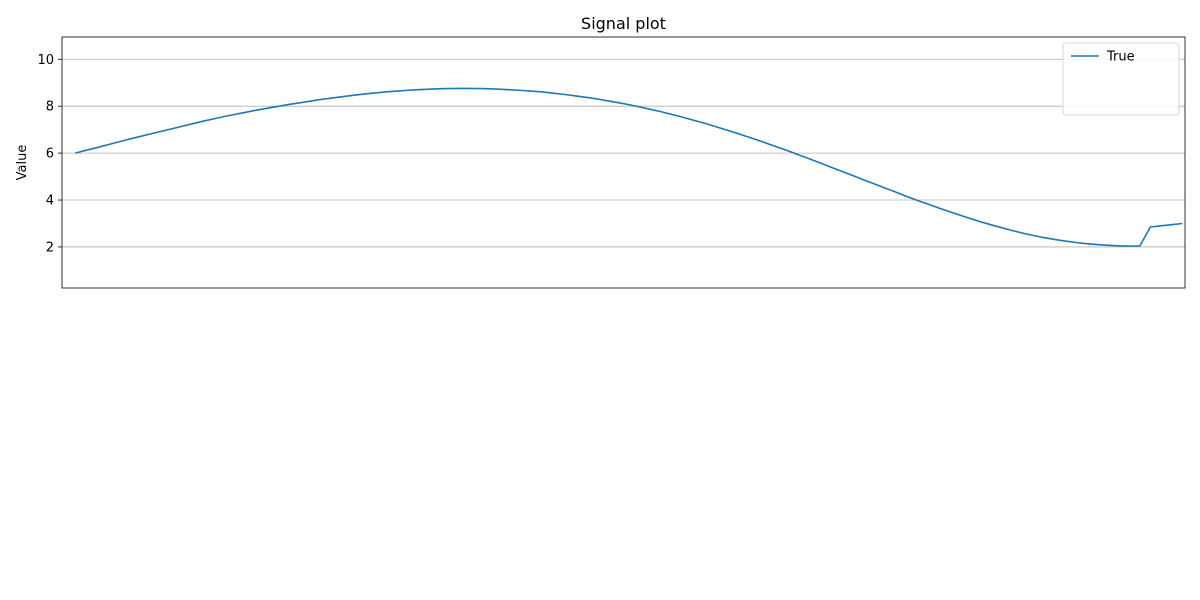  What do you see at coordinates (1120, 57) in the screenshot?
I see `legend-label: True` at bounding box center [1120, 57].